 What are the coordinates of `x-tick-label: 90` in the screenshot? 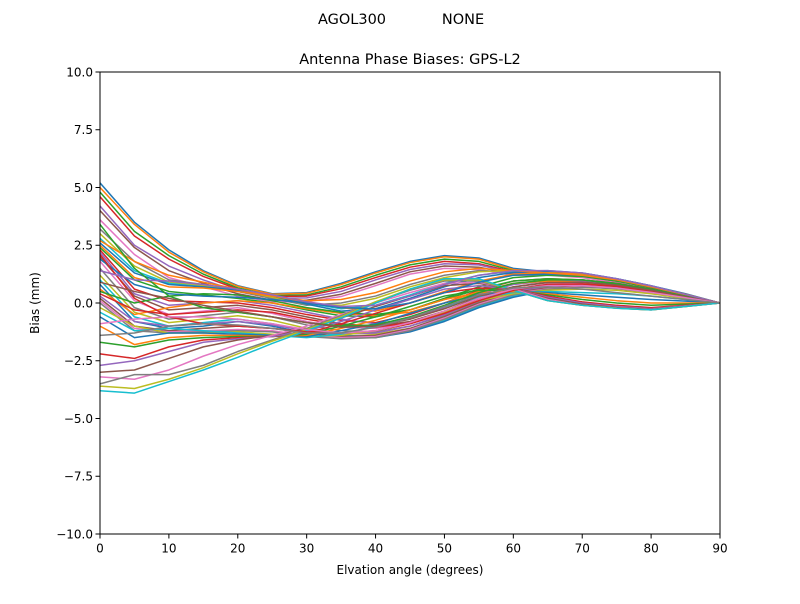 It's located at (719, 549).